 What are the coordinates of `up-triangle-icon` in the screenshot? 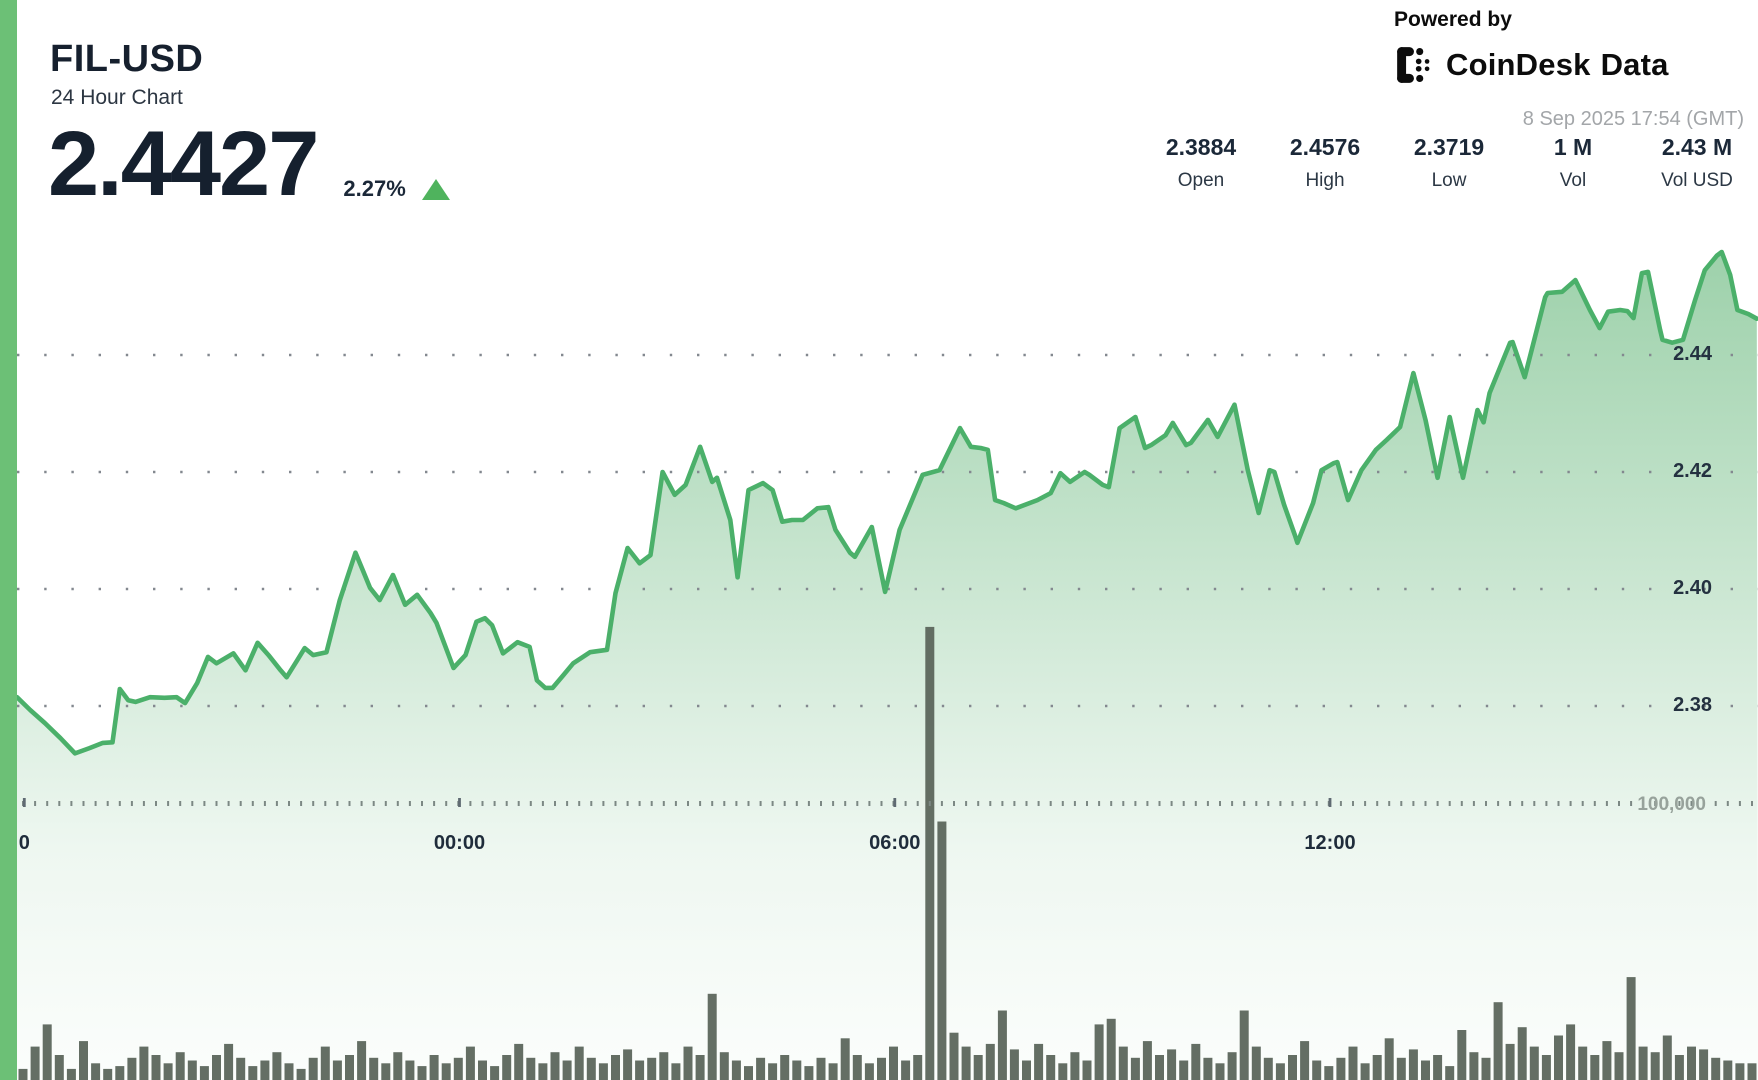 It's located at (435, 189).